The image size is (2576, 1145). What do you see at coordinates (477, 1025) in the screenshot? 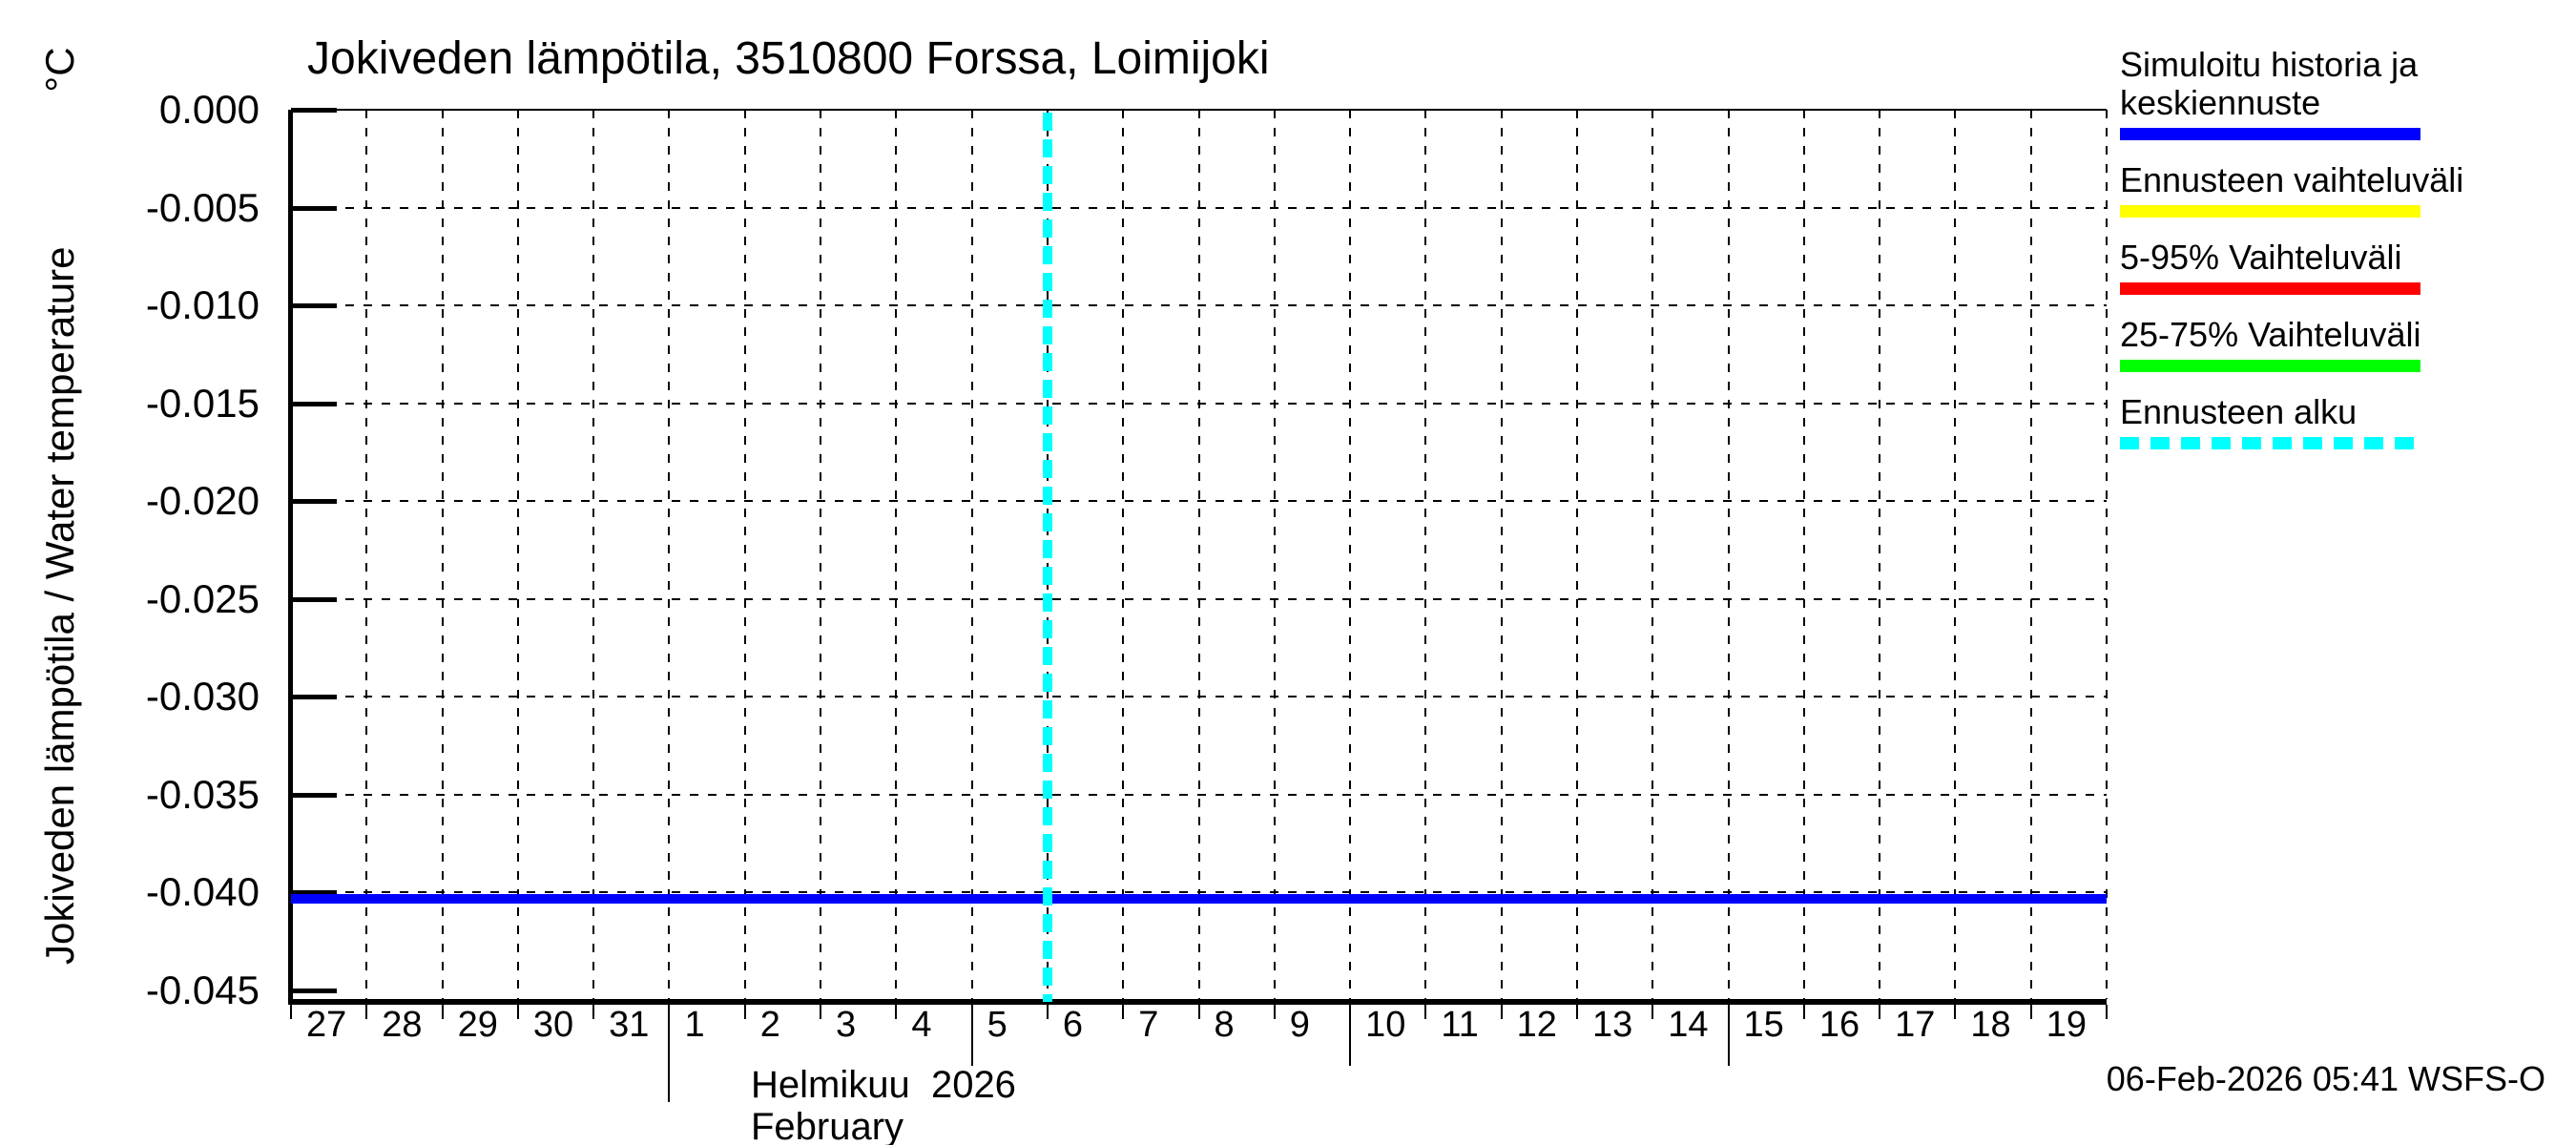
I see `x-tick-label: 29` at bounding box center [477, 1025].